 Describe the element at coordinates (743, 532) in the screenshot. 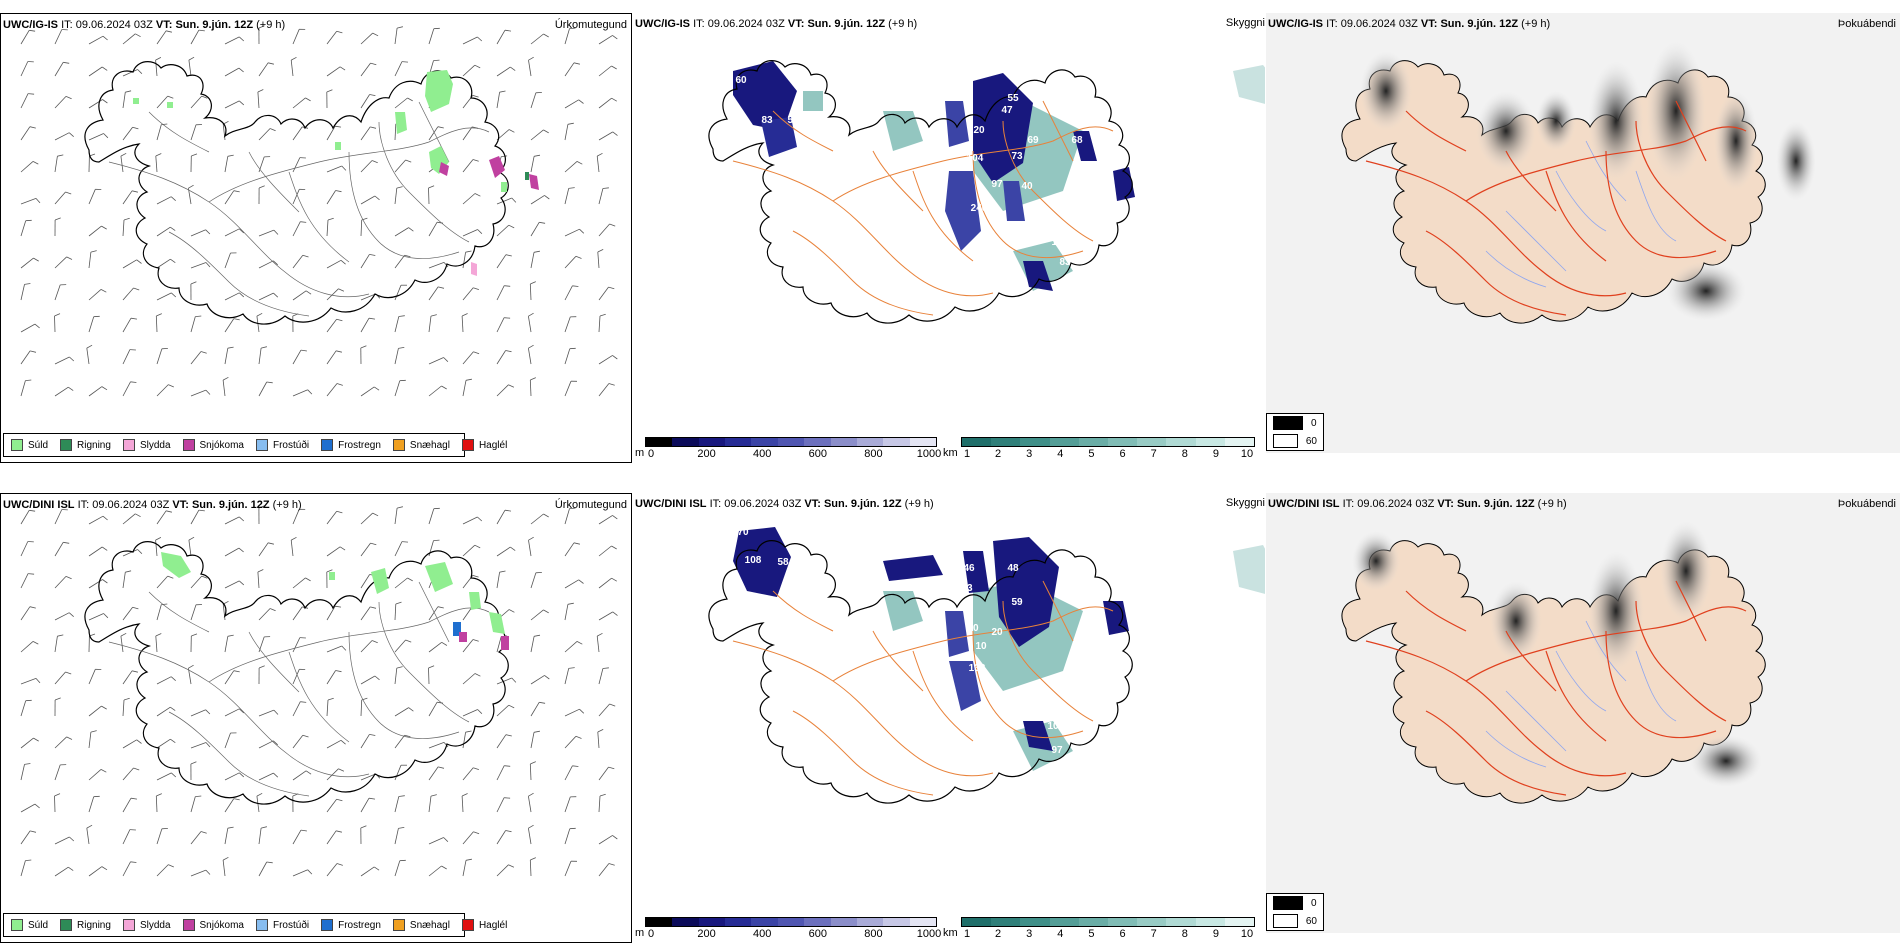

I see `ceiling-value-label: 70` at that location.